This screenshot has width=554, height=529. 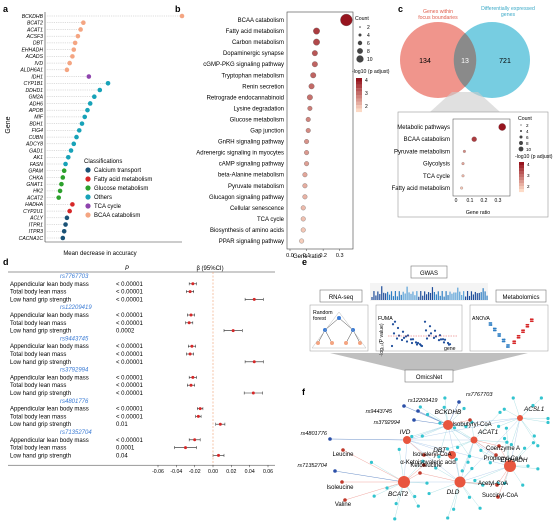 What do you see at coordinates (246, 198) in the screenshot?
I see `pathway-label: Glucagon signaling pathway` at bounding box center [246, 198].